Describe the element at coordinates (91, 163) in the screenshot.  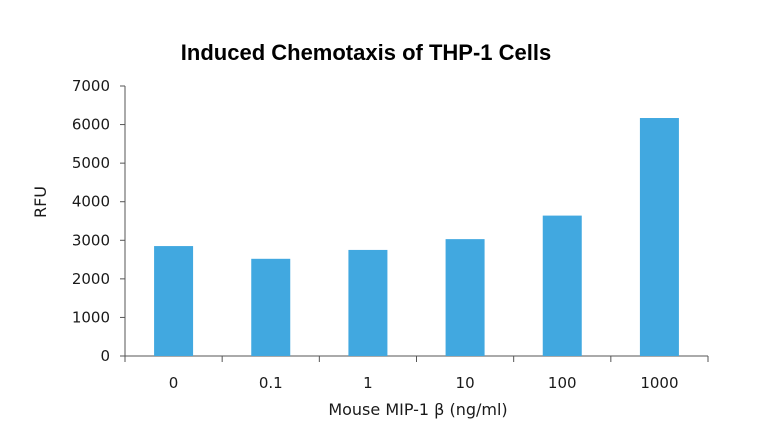
I see `y-tick-label: 5000` at that location.